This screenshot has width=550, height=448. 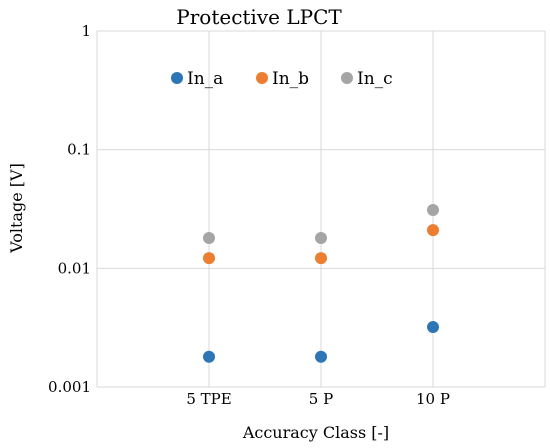 I want to click on legend: In_a In_b In_c, so click(x=282, y=79).